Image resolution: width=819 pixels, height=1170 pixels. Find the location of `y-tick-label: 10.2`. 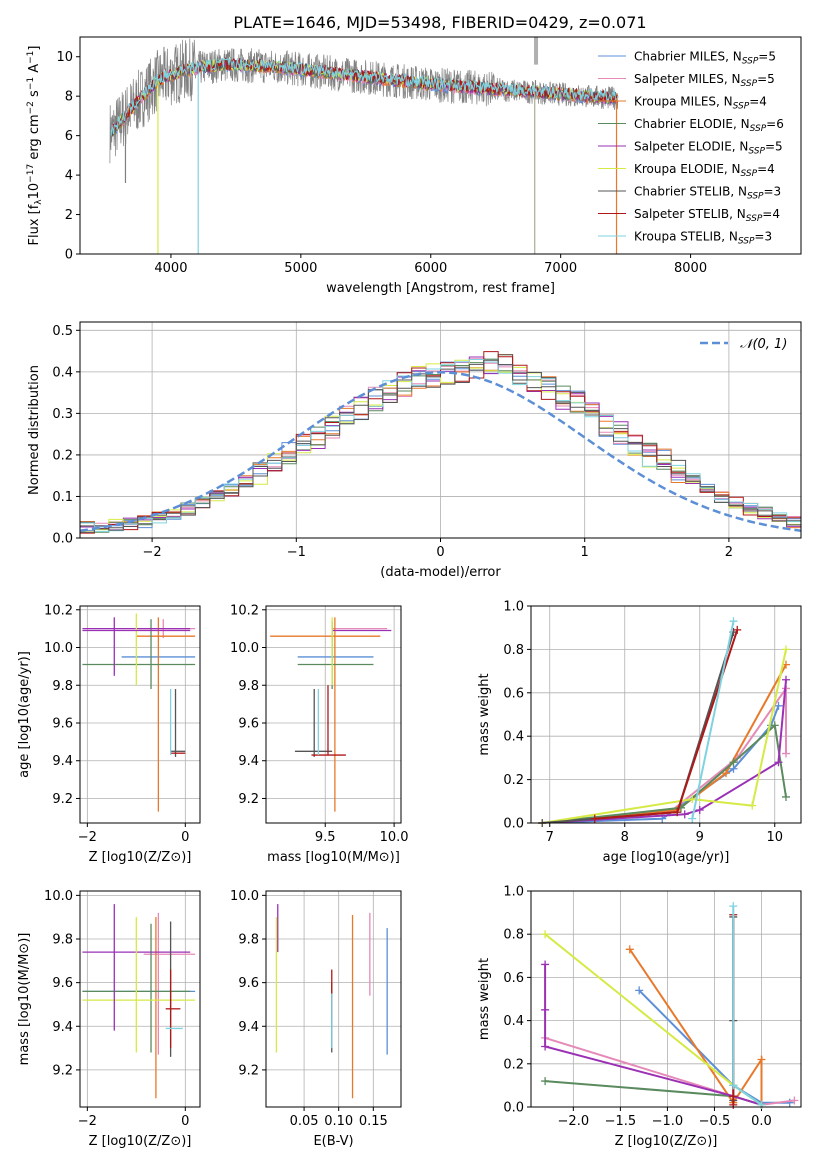

y-tick-label: 10.2 is located at coordinates (244, 610).